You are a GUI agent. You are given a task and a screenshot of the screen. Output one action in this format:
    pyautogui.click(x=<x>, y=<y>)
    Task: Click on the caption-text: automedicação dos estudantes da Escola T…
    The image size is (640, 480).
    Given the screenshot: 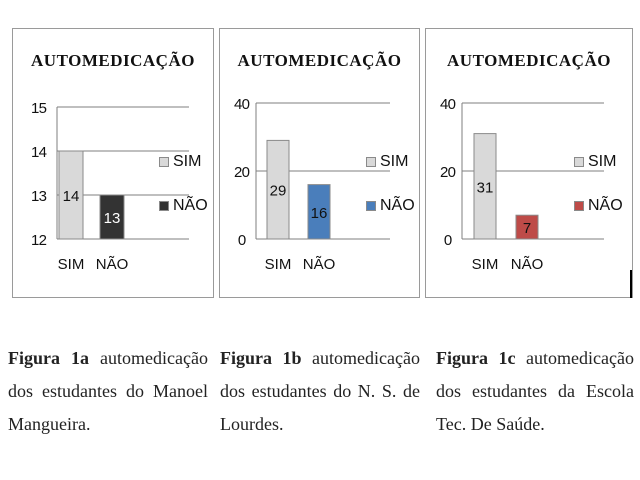 What is the action you would take?
    pyautogui.click(x=535, y=391)
    